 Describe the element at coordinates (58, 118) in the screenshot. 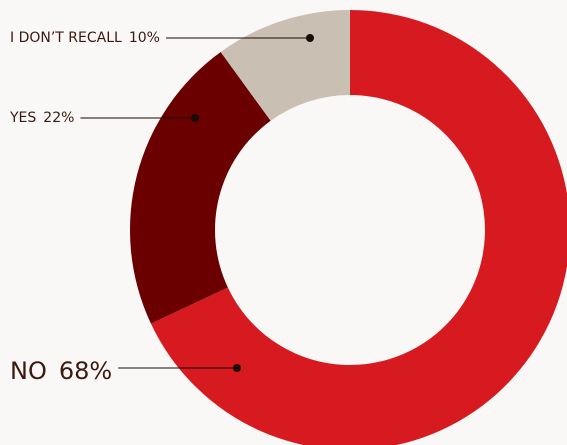

I see `slice-value-label: 22%` at that location.